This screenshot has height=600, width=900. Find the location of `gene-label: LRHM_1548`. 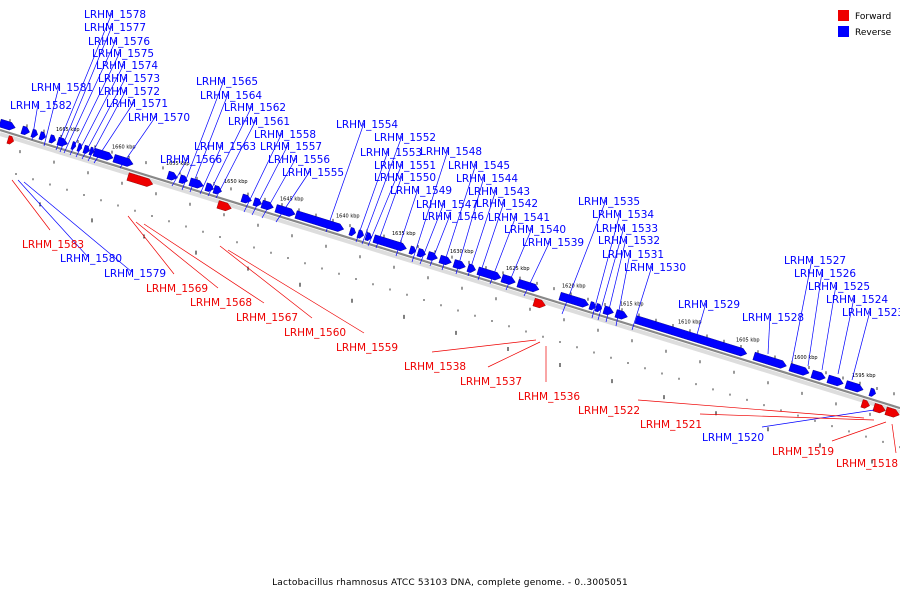

gene-label: LRHM_1548 is located at coordinates (451, 152).